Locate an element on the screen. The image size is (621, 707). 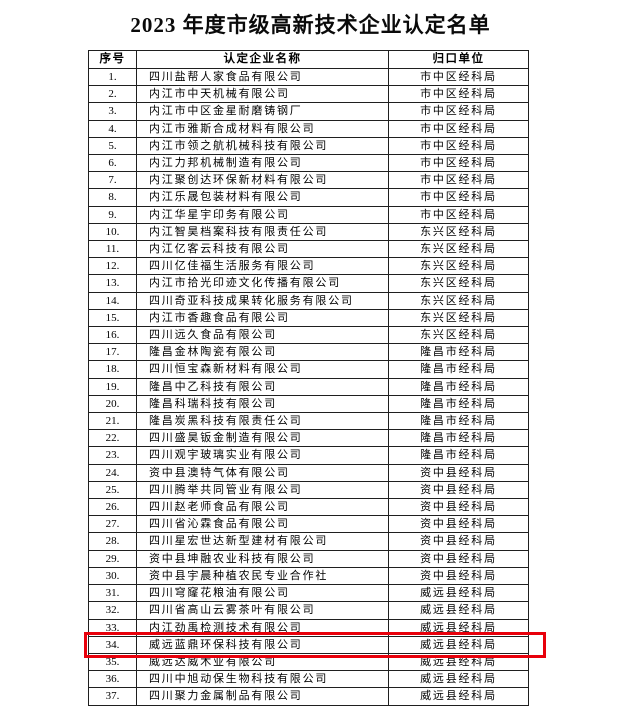
cell-serial: 19. is located at coordinates (112, 386).